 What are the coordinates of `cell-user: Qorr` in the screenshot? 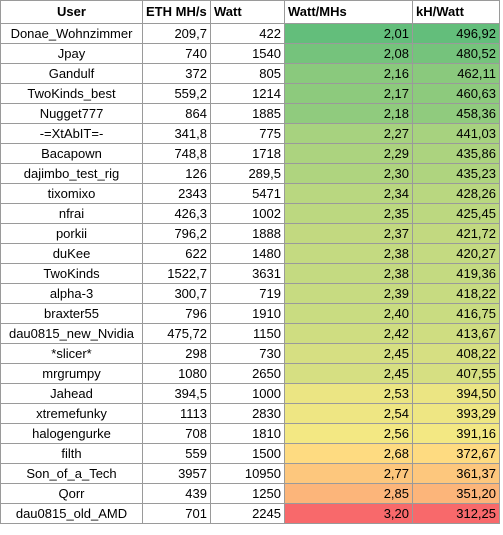 It's located at (71, 493).